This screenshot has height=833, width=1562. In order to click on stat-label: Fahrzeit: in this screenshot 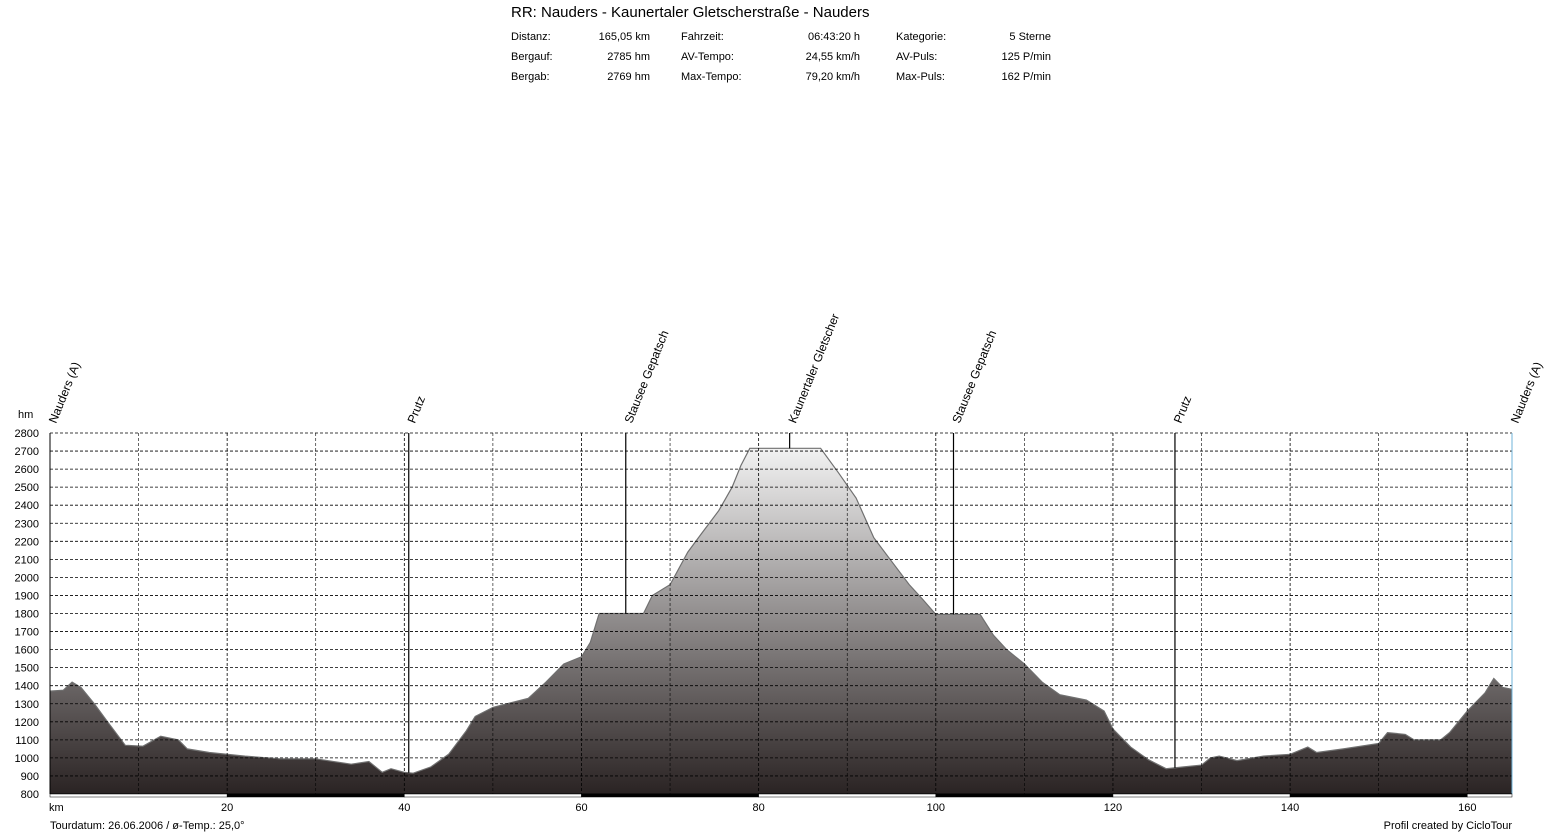, I will do `click(702, 37)`.